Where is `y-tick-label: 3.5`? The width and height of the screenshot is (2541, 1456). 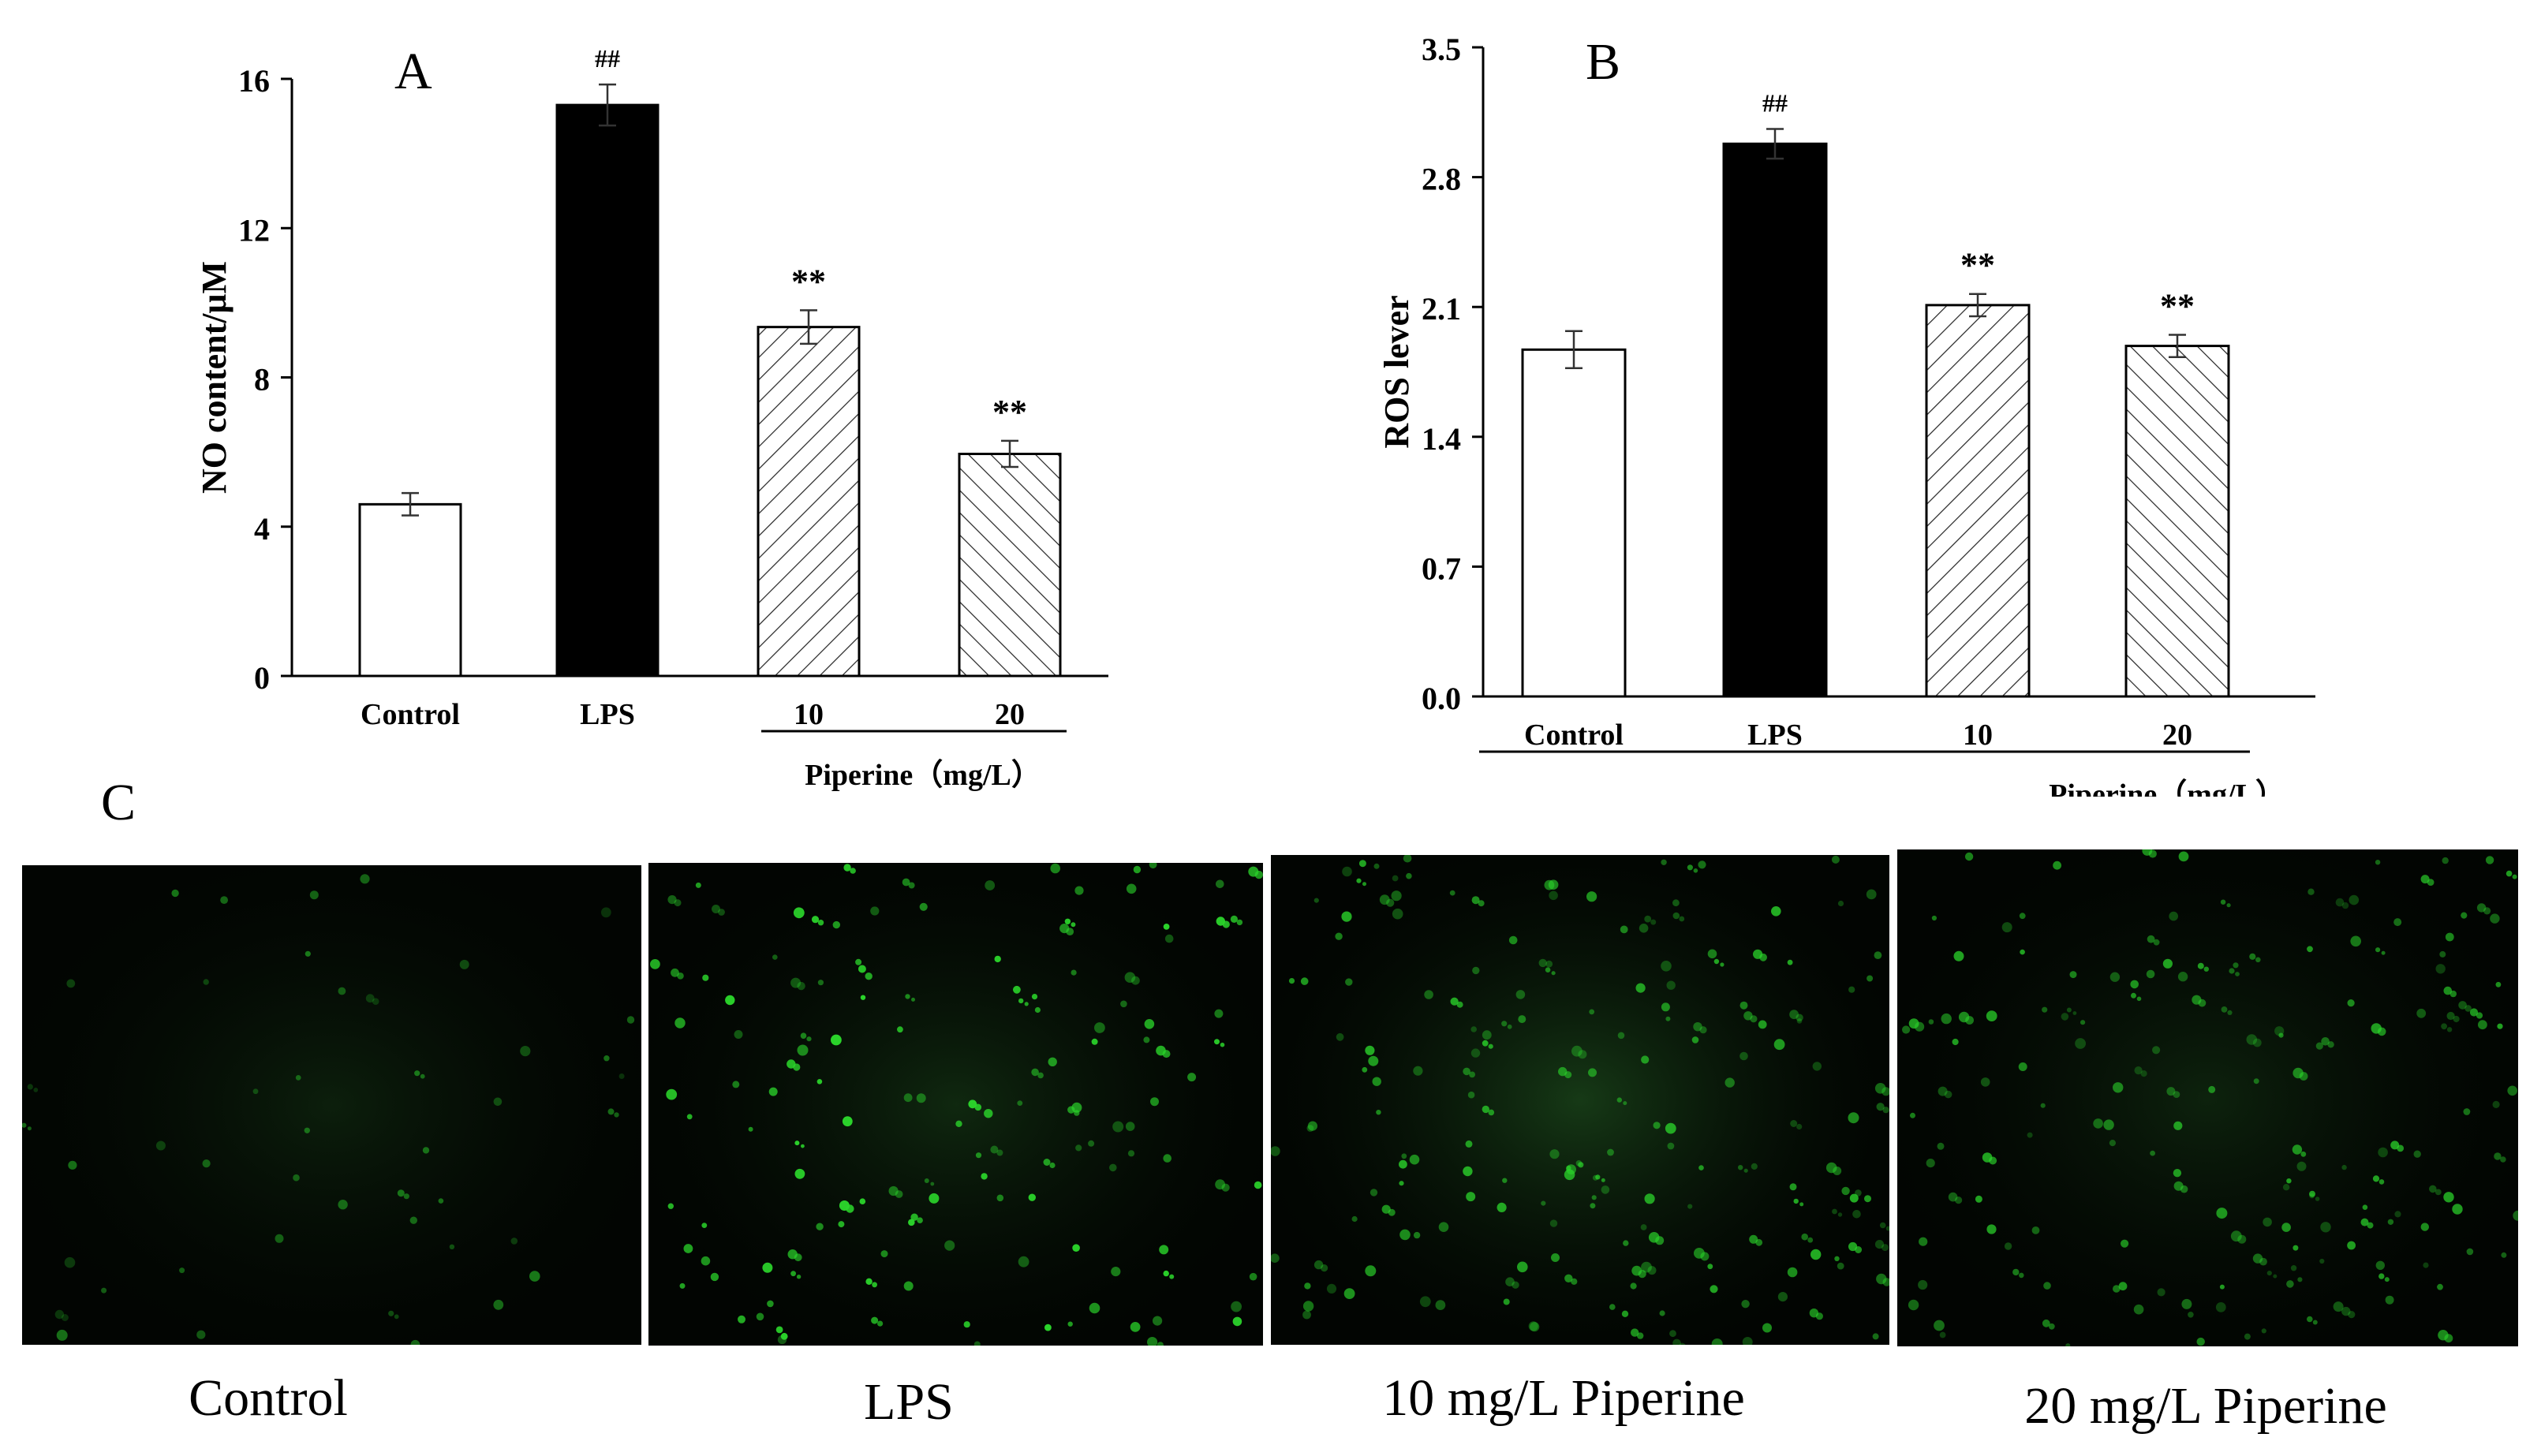
y-tick-label: 3.5 is located at coordinates (1441, 49).